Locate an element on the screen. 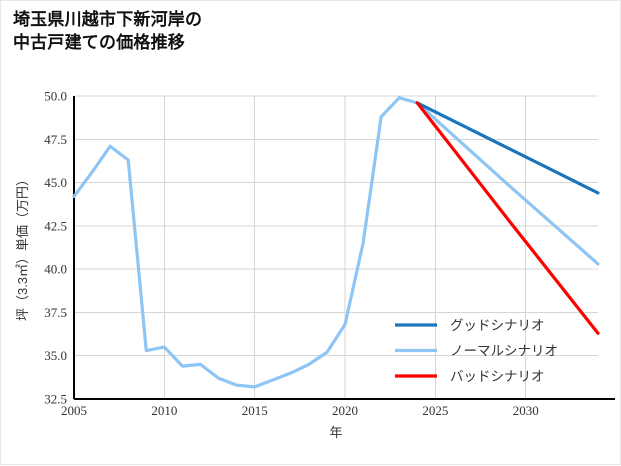 Image resolution: width=621 pixels, height=466 pixels. x-tick-label: 2015 is located at coordinates (255, 410).